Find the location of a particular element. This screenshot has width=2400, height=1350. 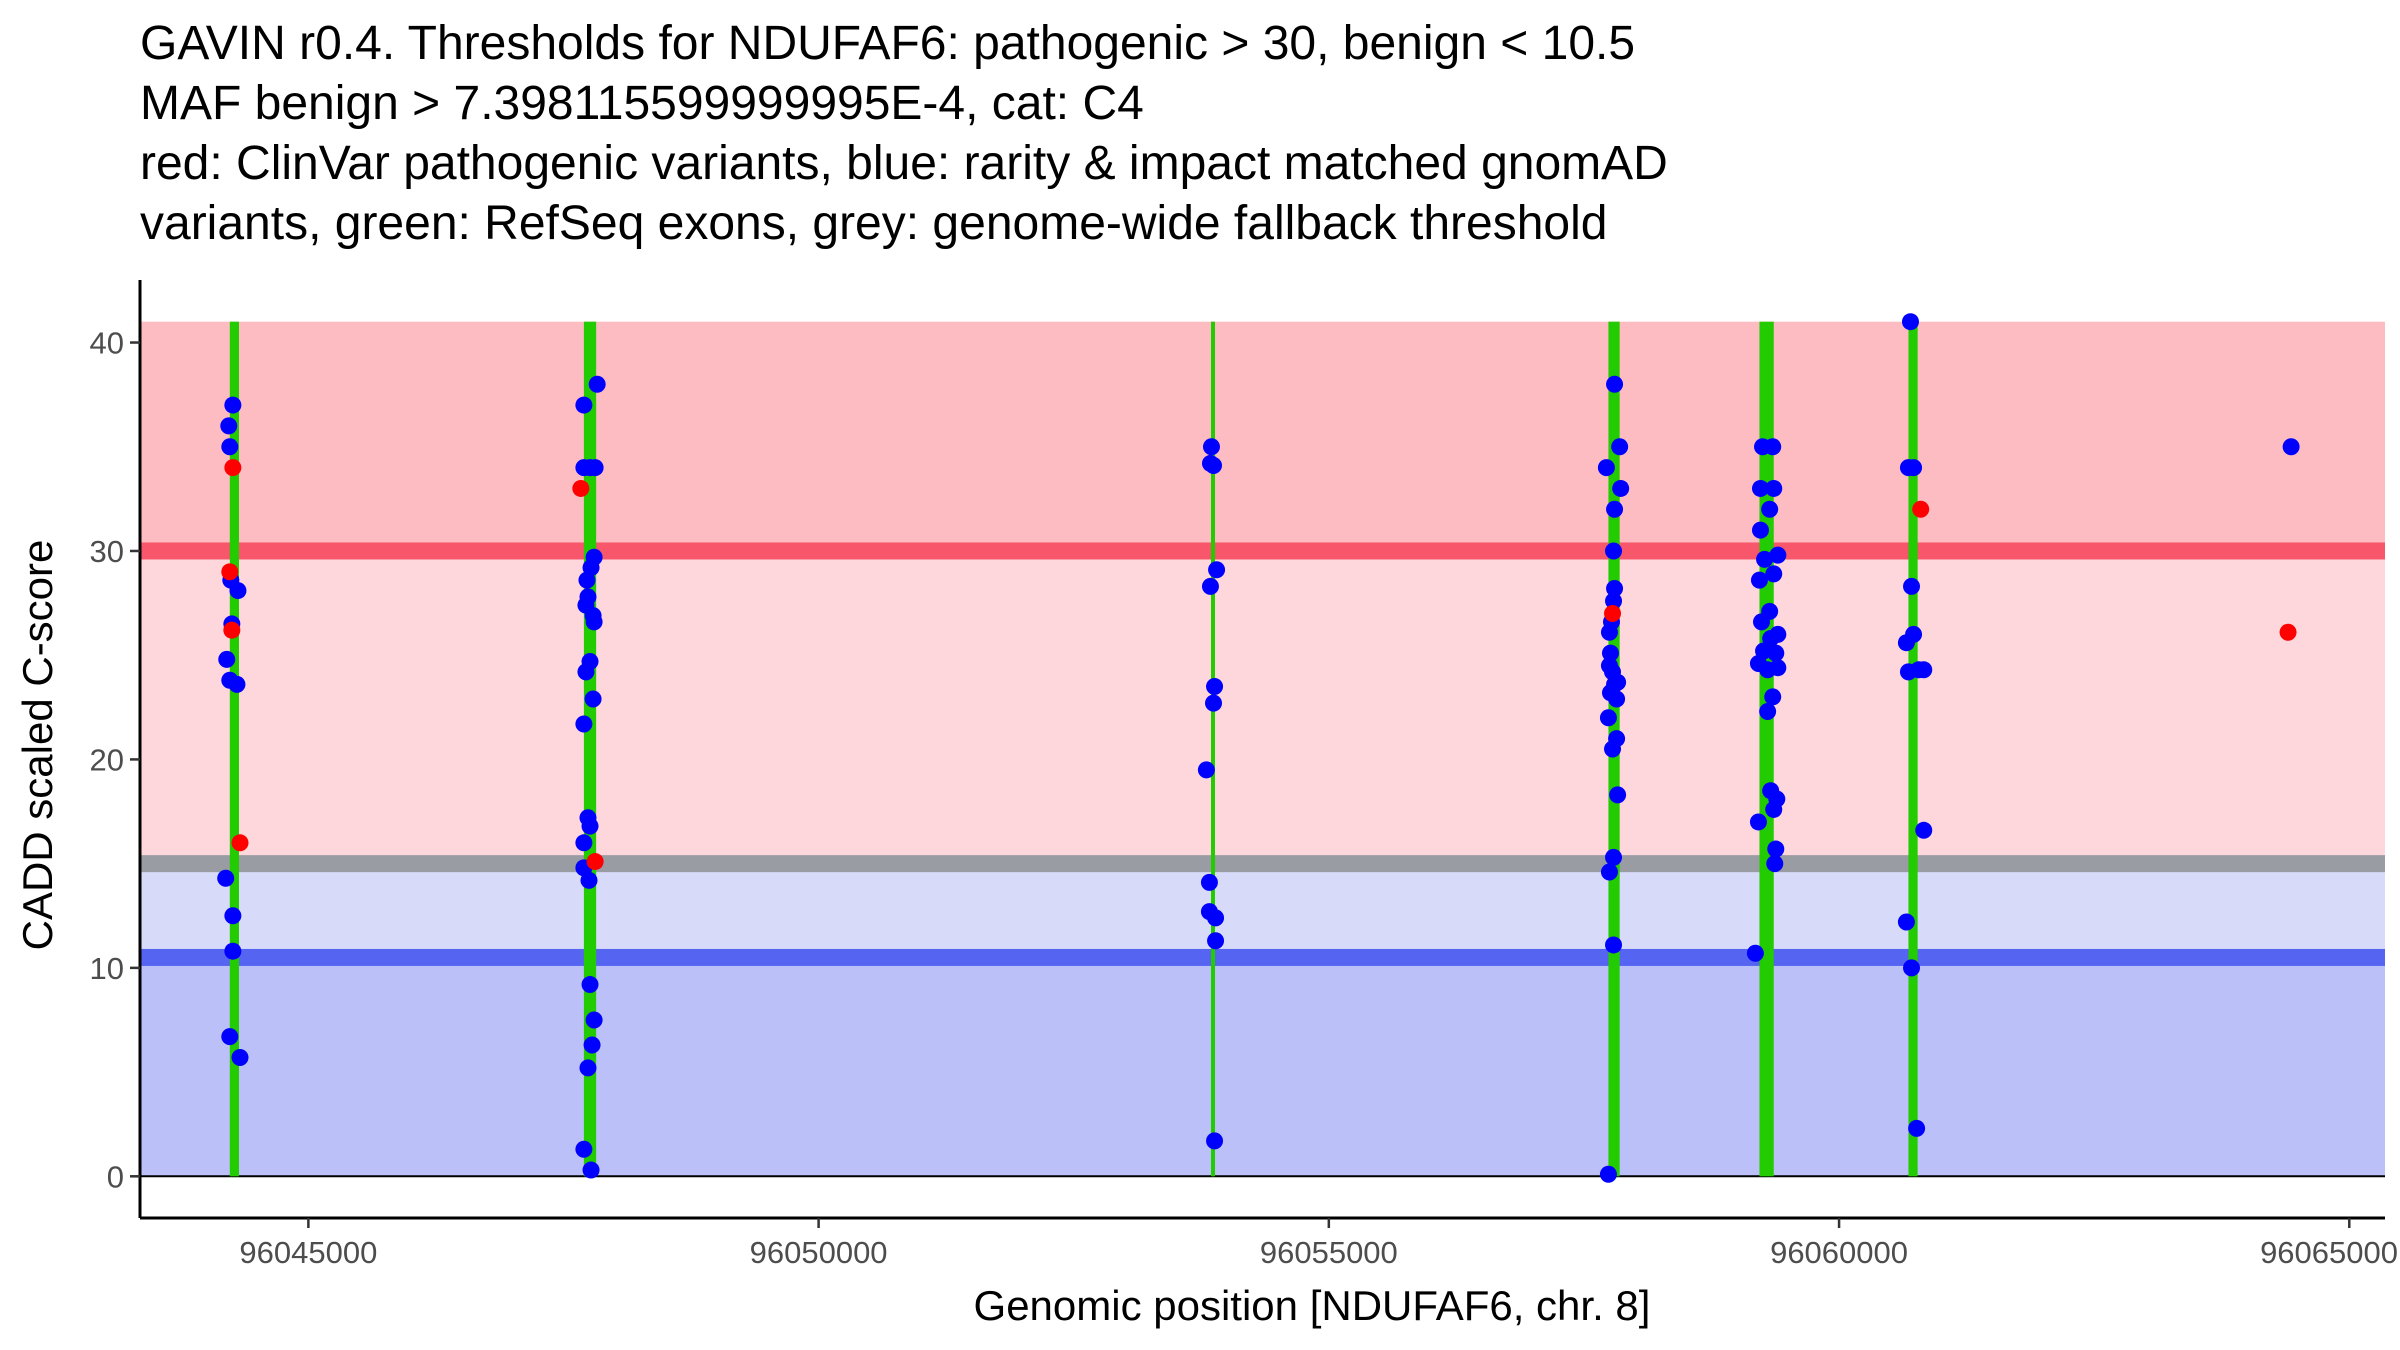

y-tick-label: 40 is located at coordinates (107, 343).